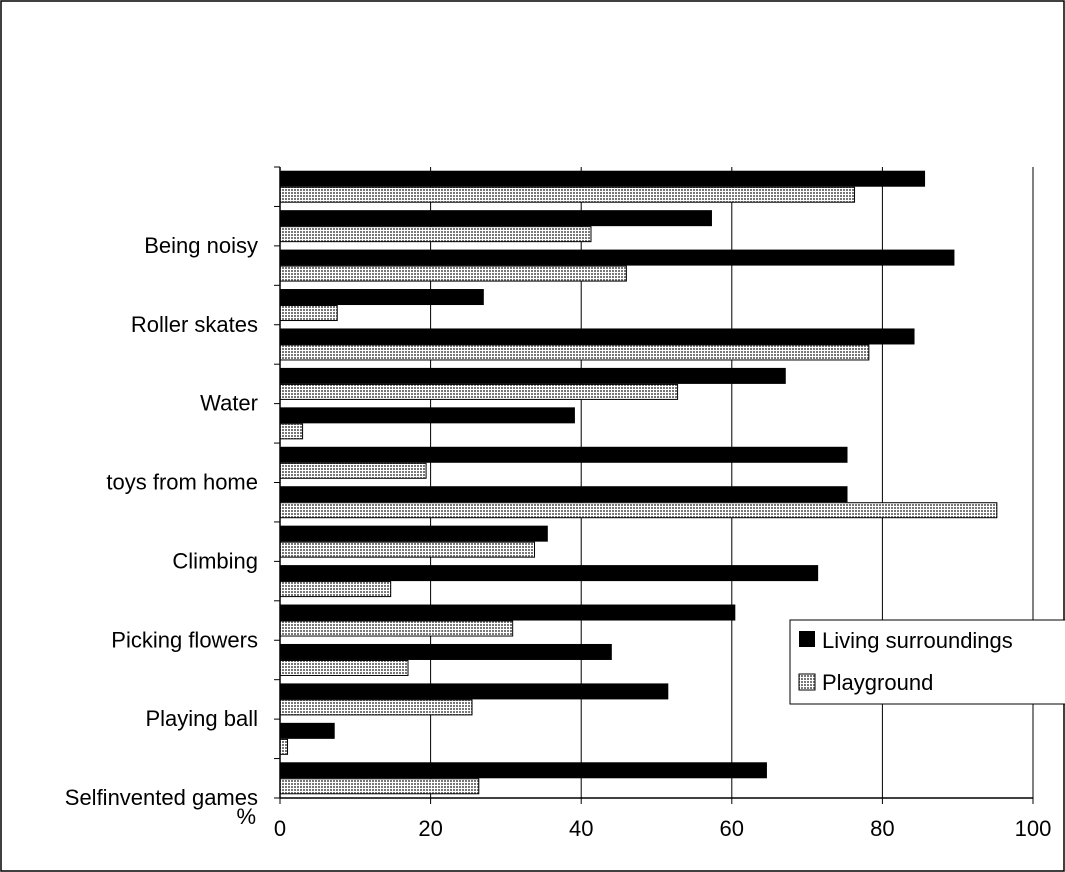  What do you see at coordinates (229, 403) in the screenshot?
I see `category-label: Water` at bounding box center [229, 403].